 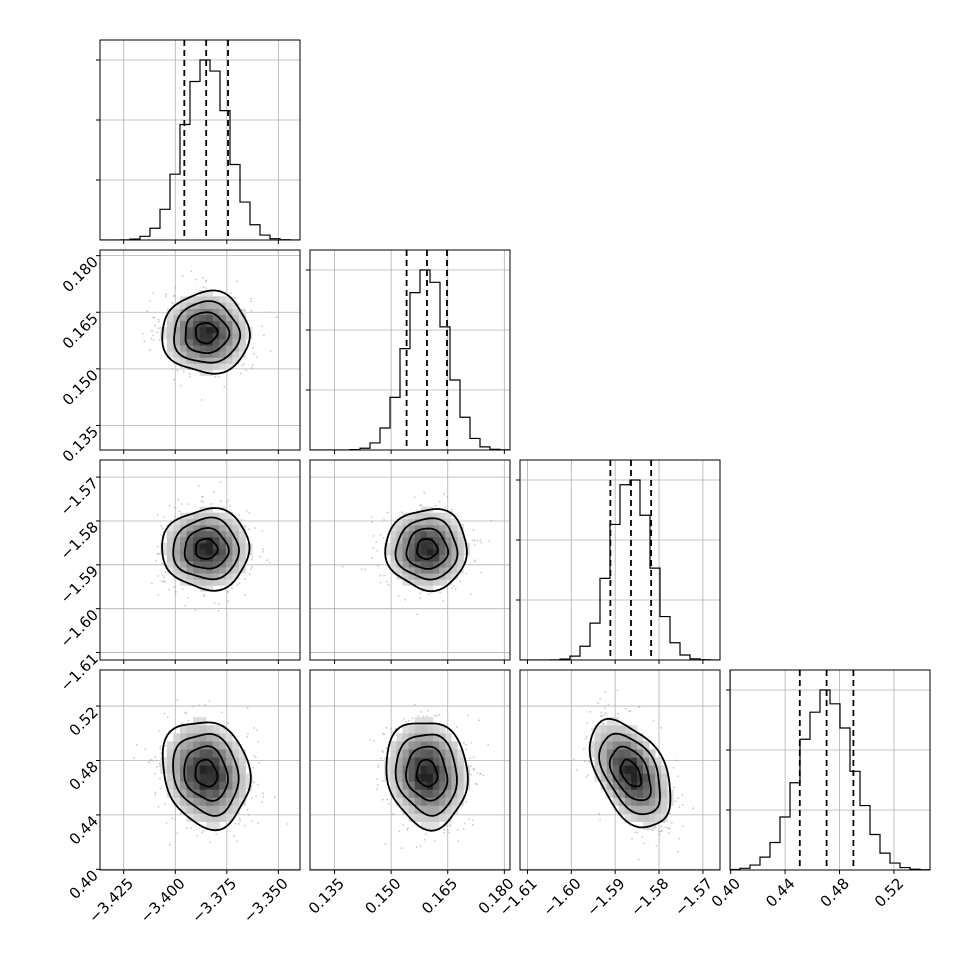 I want to click on panel-frame, so click(x=410, y=350).